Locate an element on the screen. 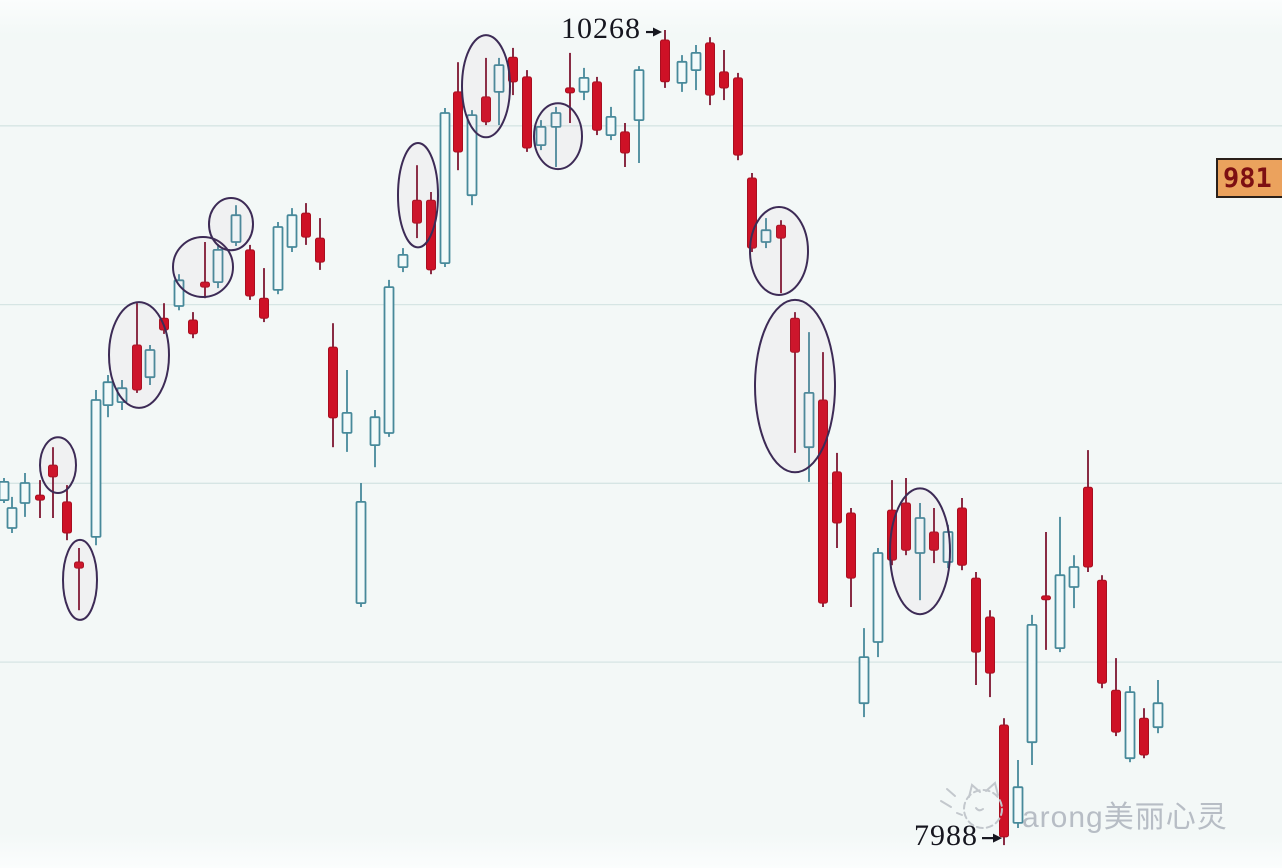 The width and height of the screenshot is (1282, 868). right-axis-price-tag: 981 is located at coordinates (1249, 178).